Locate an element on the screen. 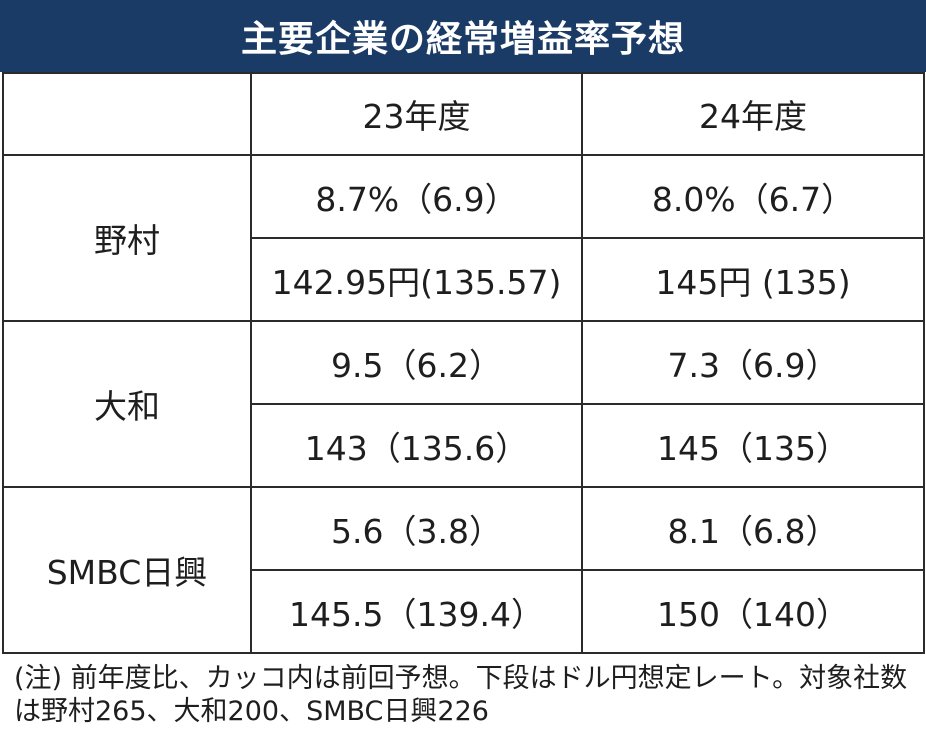  table-row: 143（135.6） 145（135） is located at coordinates (464, 445).